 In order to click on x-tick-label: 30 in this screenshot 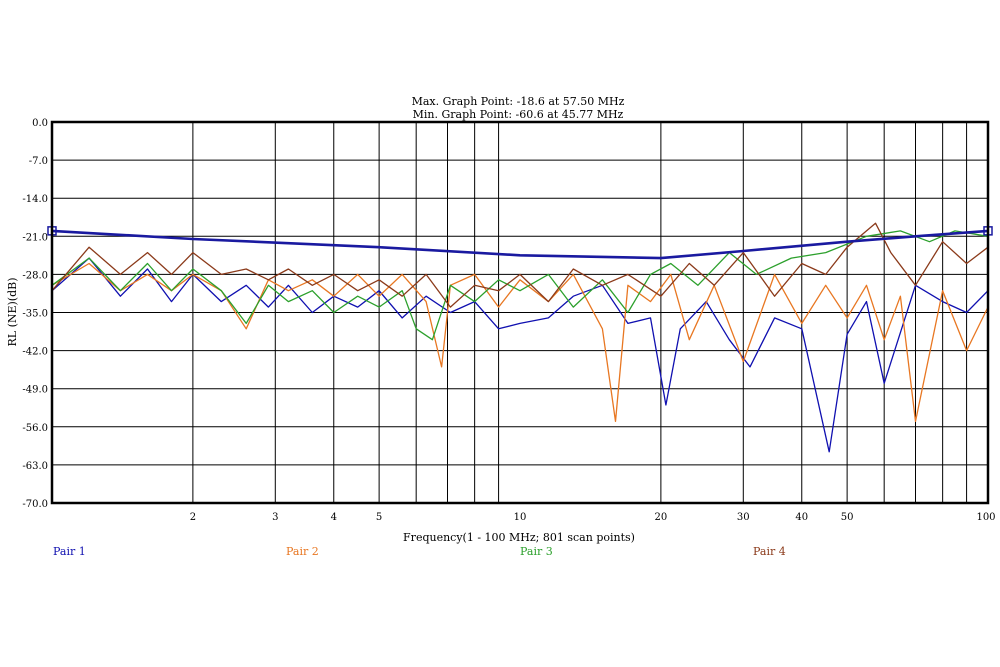, I will do `click(743, 517)`.